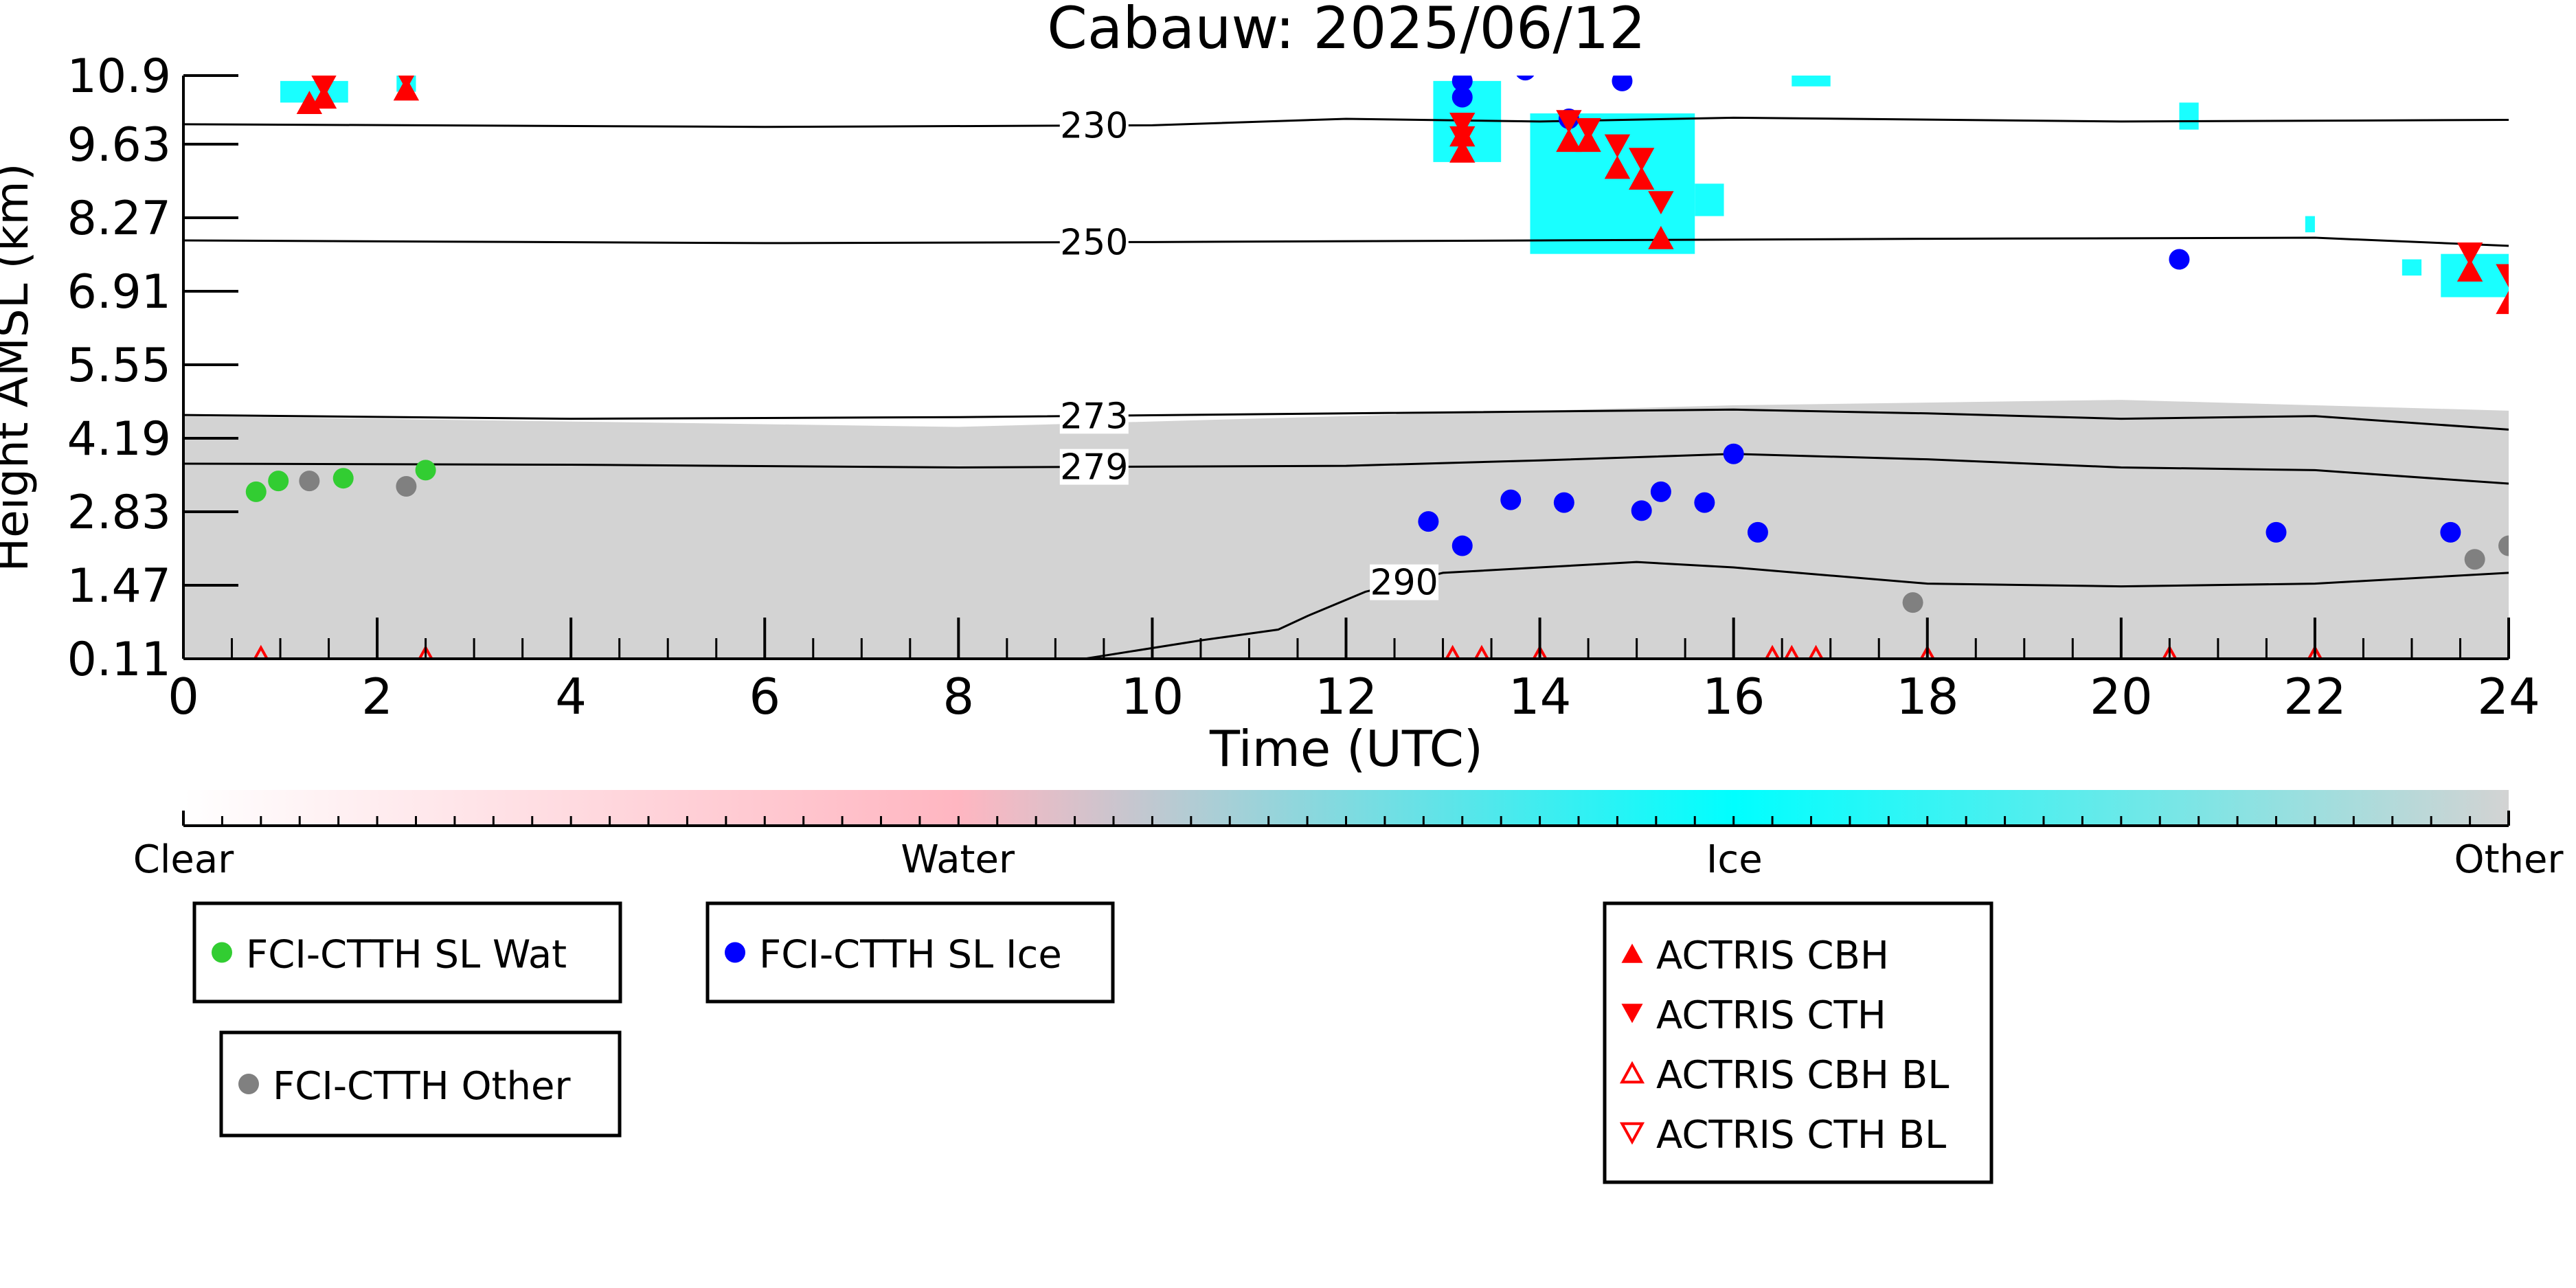 The width and height of the screenshot is (2576, 1288). I want to click on ice-cloud-patches, so click(1394, 186).